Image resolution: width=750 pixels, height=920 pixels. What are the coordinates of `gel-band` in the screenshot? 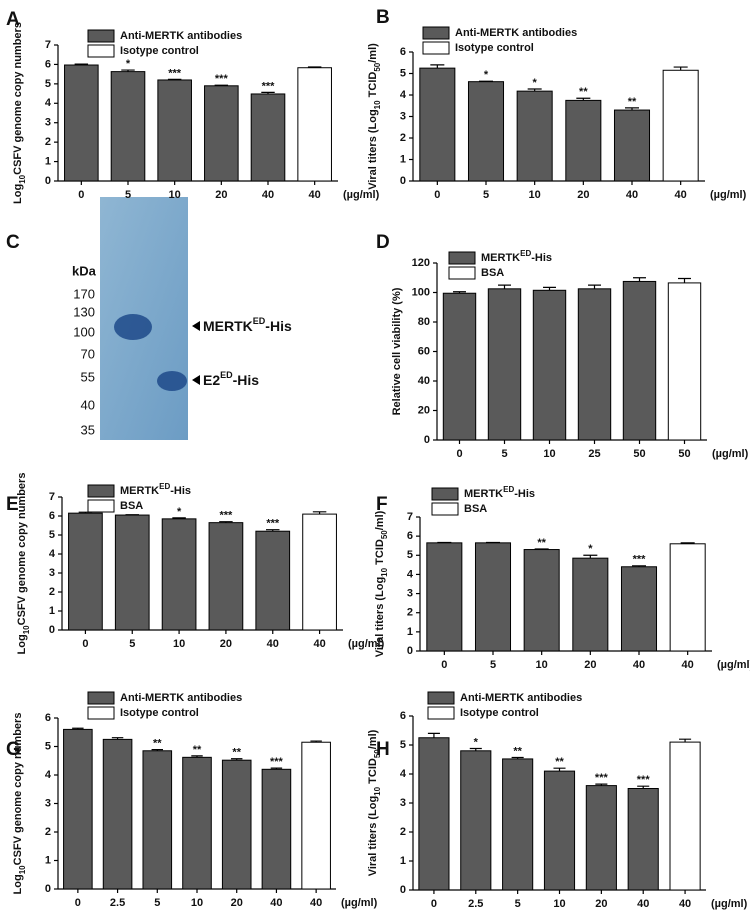 It's located at (133, 327).